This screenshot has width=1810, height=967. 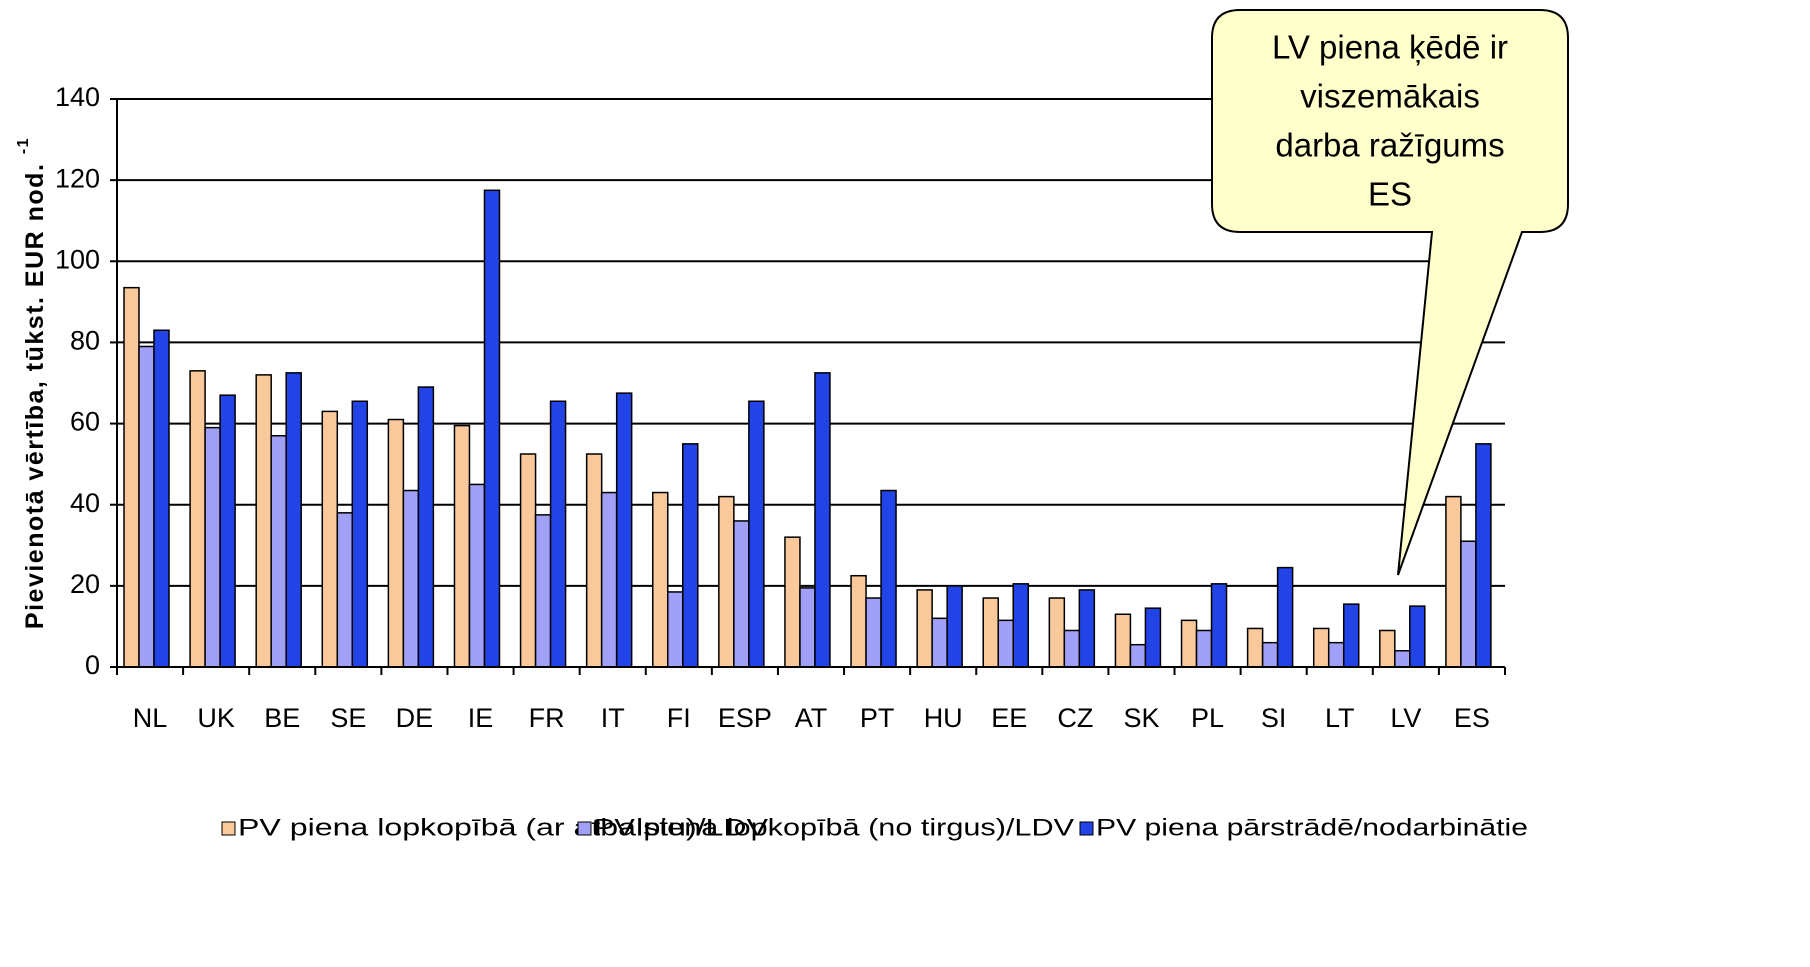 I want to click on y-label-text: Pievienotā vērtība, tūkst. EUR nod., so click(x=35, y=396).